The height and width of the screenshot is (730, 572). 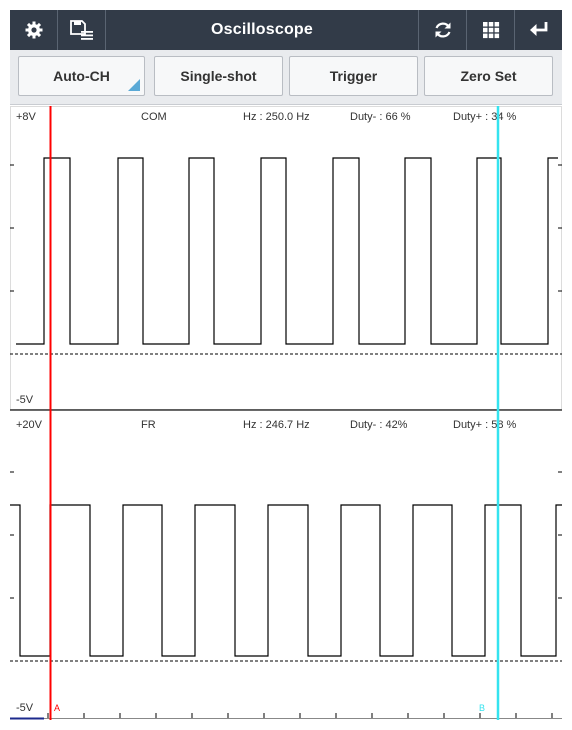 I want to click on channel-2-duty-plus: Duty+ : 58 %, so click(x=485, y=425).